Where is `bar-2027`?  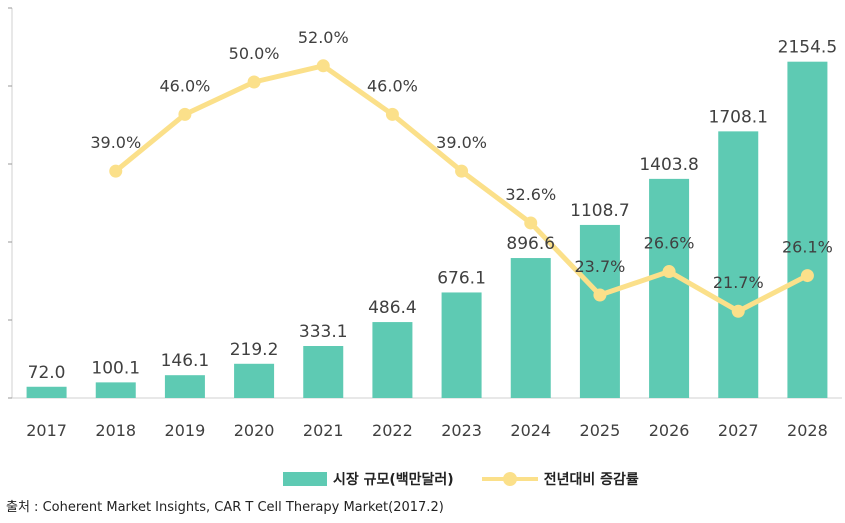
bar-2027 is located at coordinates (738, 264).